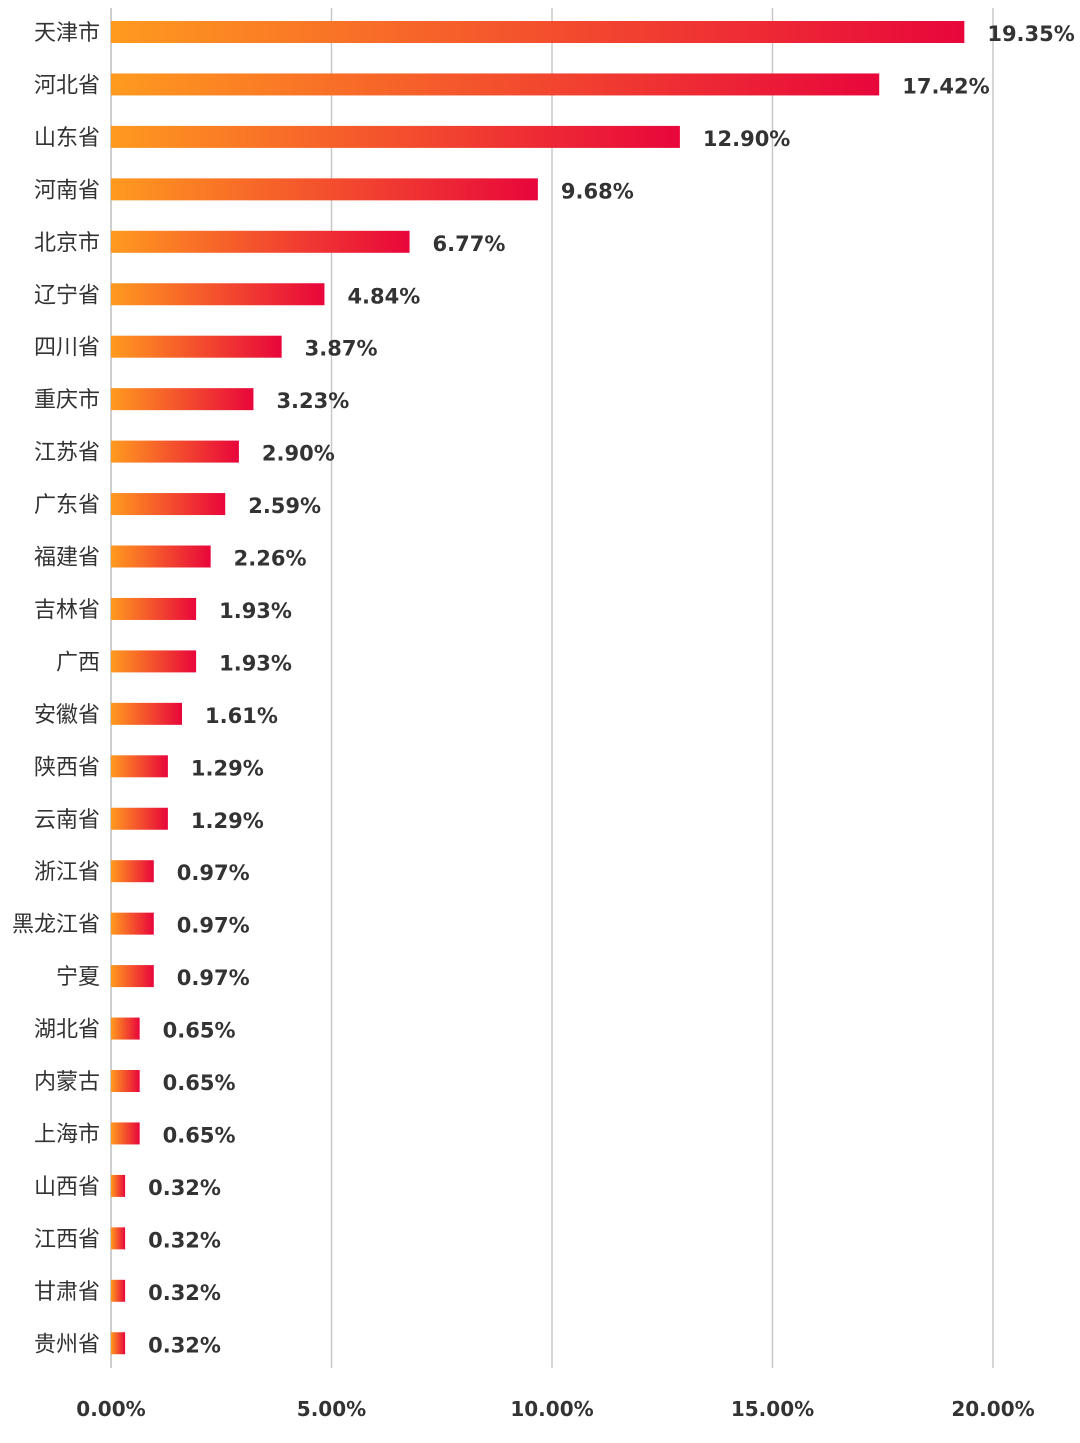 Image resolution: width=1080 pixels, height=1443 pixels. I want to click on category-label: 天津市, so click(67, 33).